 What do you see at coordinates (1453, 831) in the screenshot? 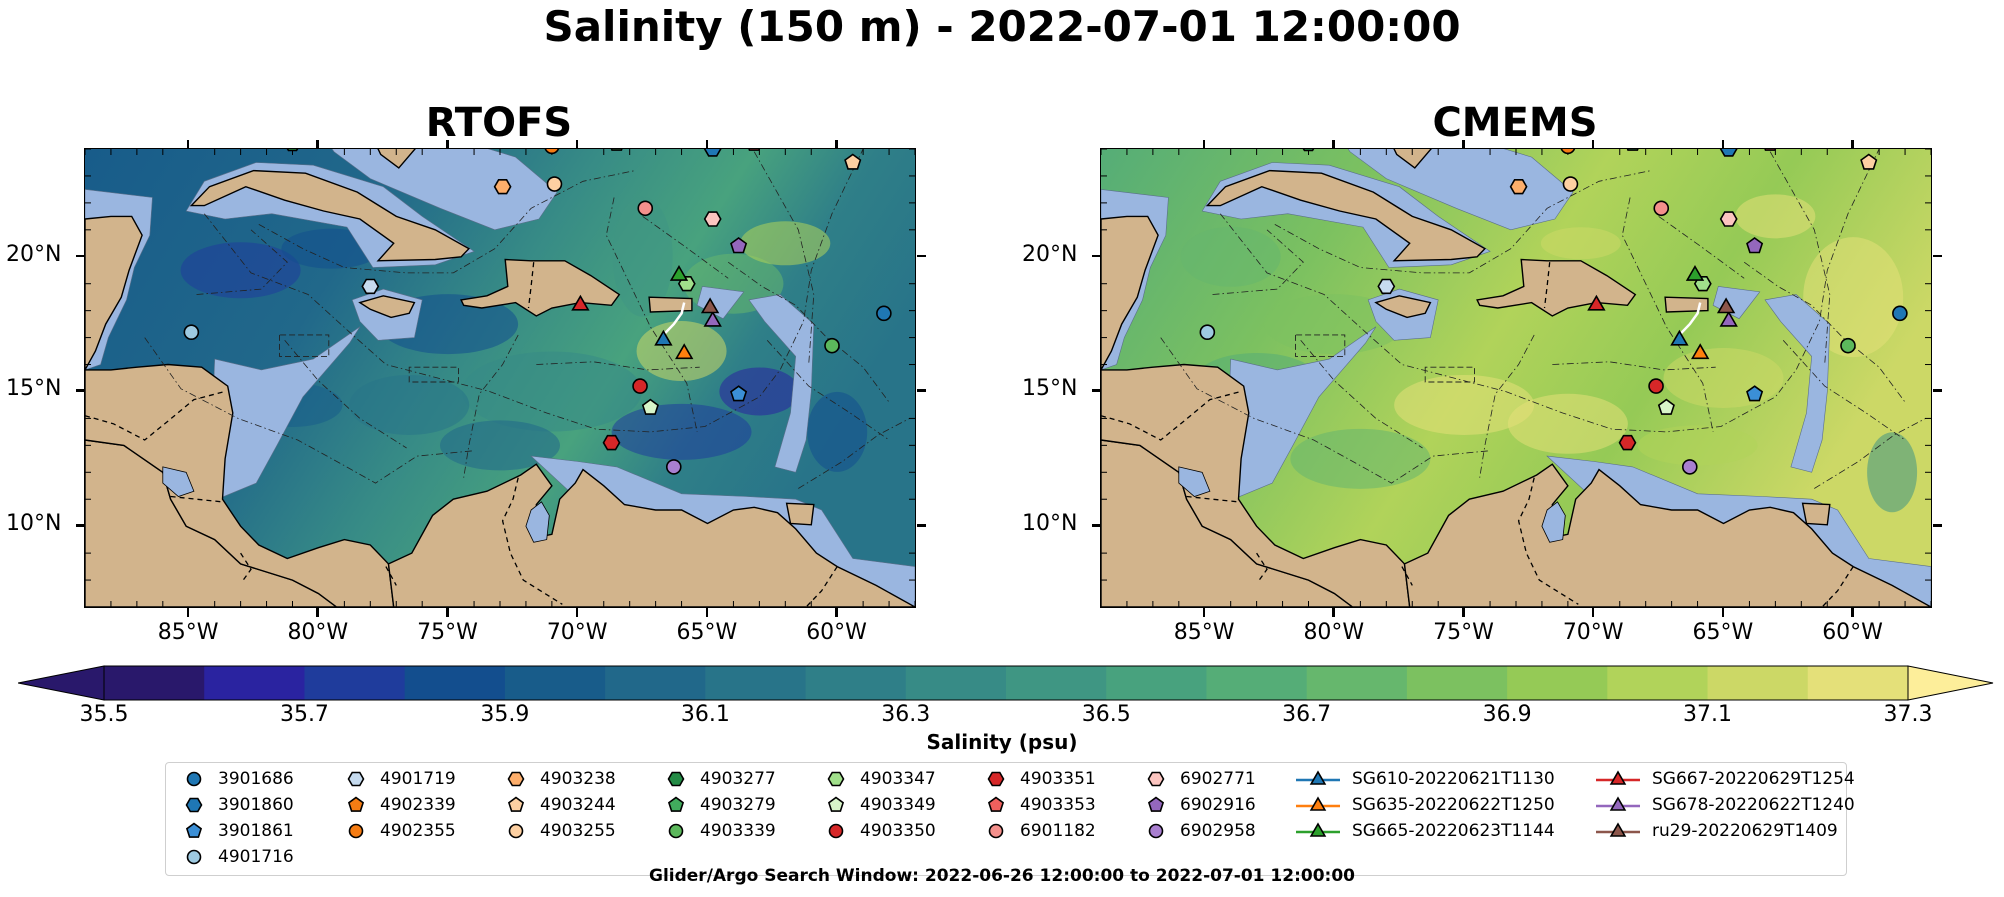
I see `legend-label: SG665-20220623T1144` at bounding box center [1453, 831].